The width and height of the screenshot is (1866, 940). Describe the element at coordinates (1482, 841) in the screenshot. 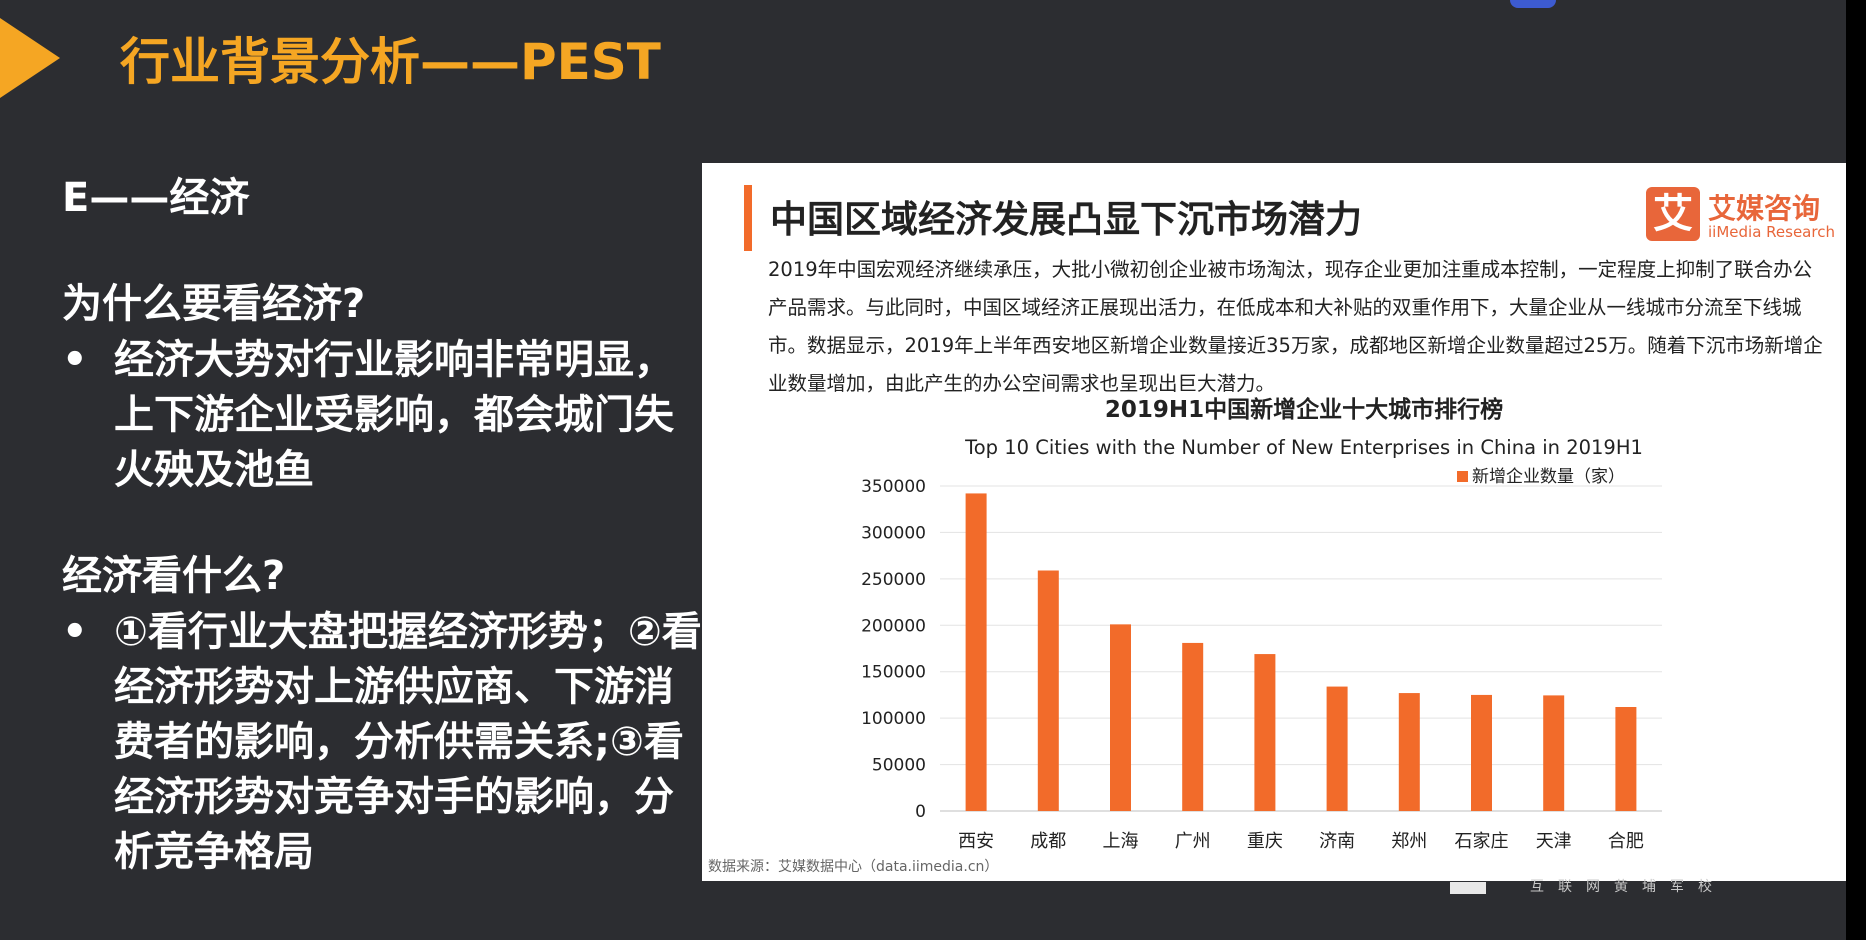

I see `x-tick-label: 石家庄` at that location.